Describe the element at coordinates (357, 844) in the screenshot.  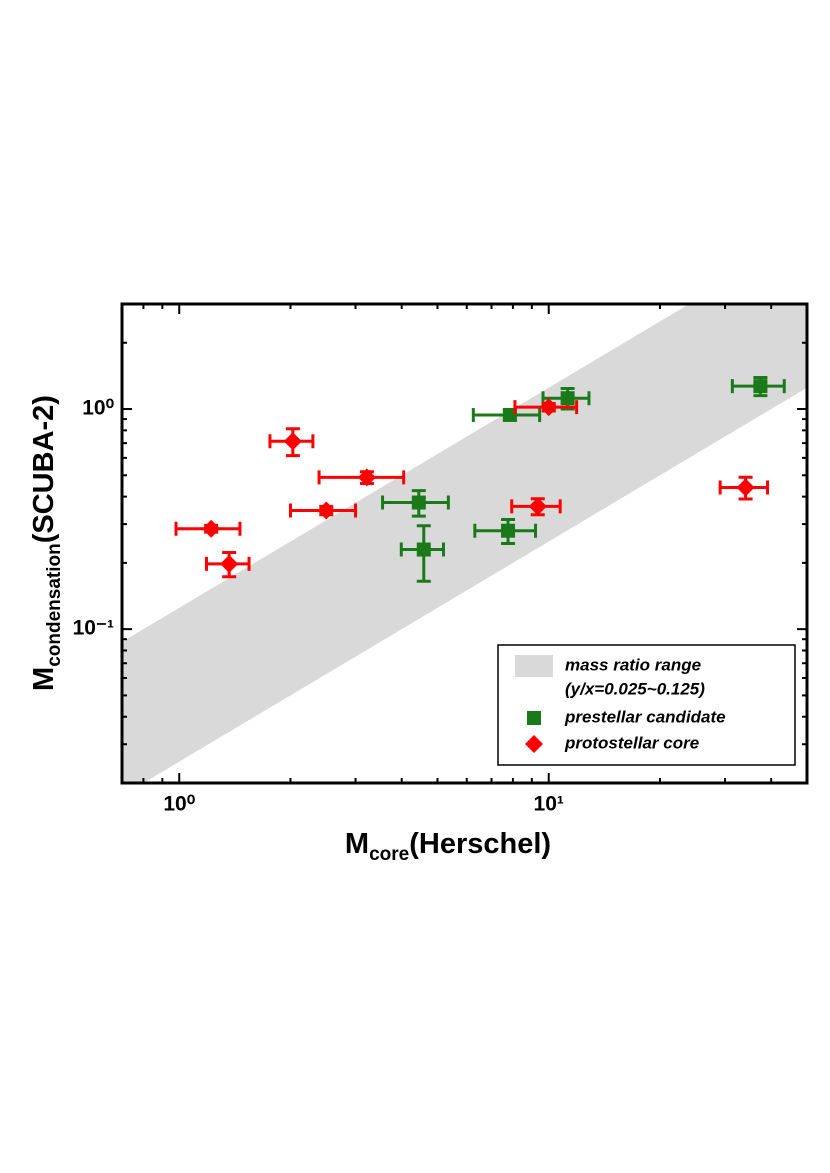
I see `x-label-main: M` at that location.